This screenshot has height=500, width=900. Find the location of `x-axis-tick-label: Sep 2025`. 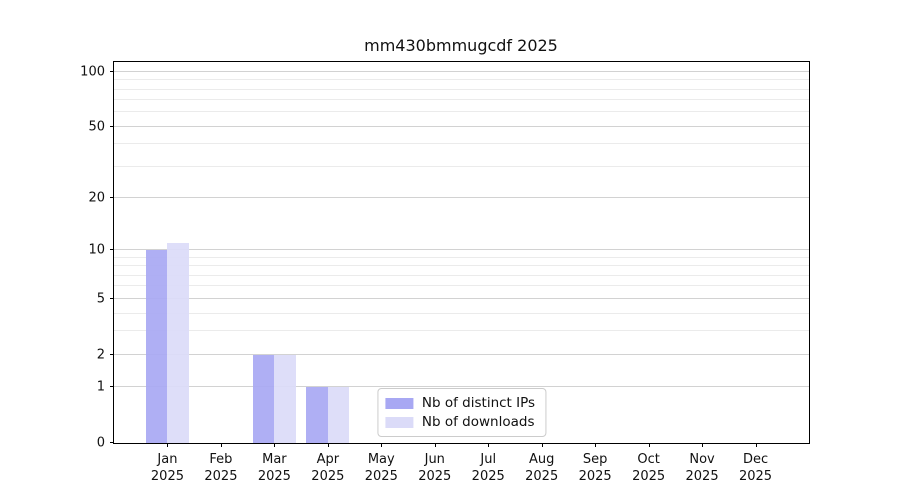

x-axis-tick-label: Sep 2025 is located at coordinates (595, 468).